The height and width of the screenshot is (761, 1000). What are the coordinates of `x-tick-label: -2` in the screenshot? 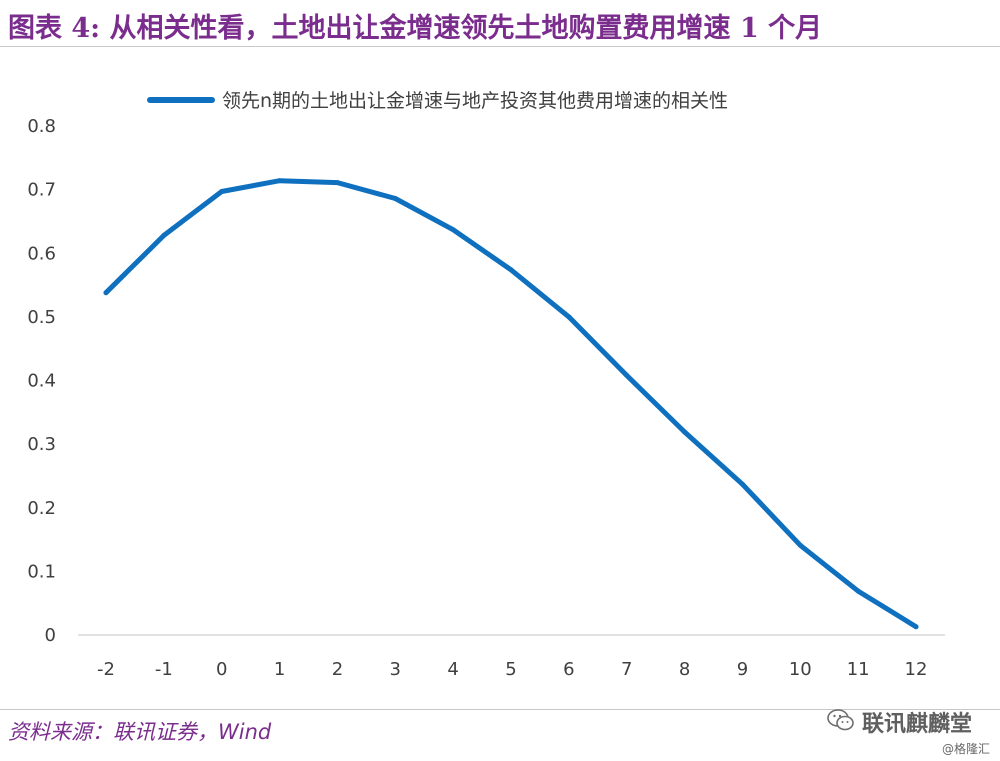 It's located at (106, 669).